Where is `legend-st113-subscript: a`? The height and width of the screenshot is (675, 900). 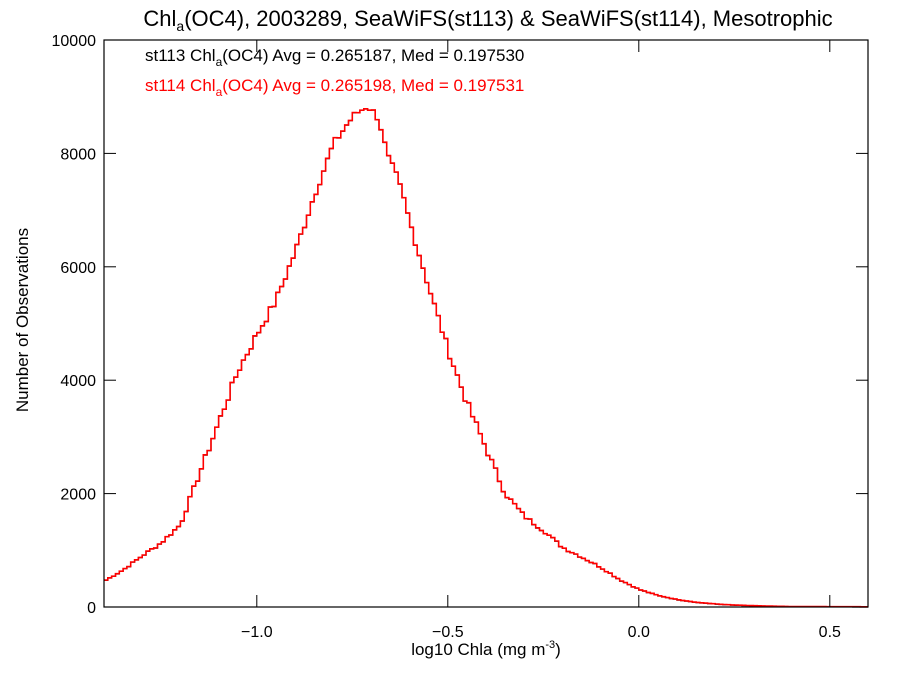 legend-st113-subscript: a is located at coordinates (219, 62).